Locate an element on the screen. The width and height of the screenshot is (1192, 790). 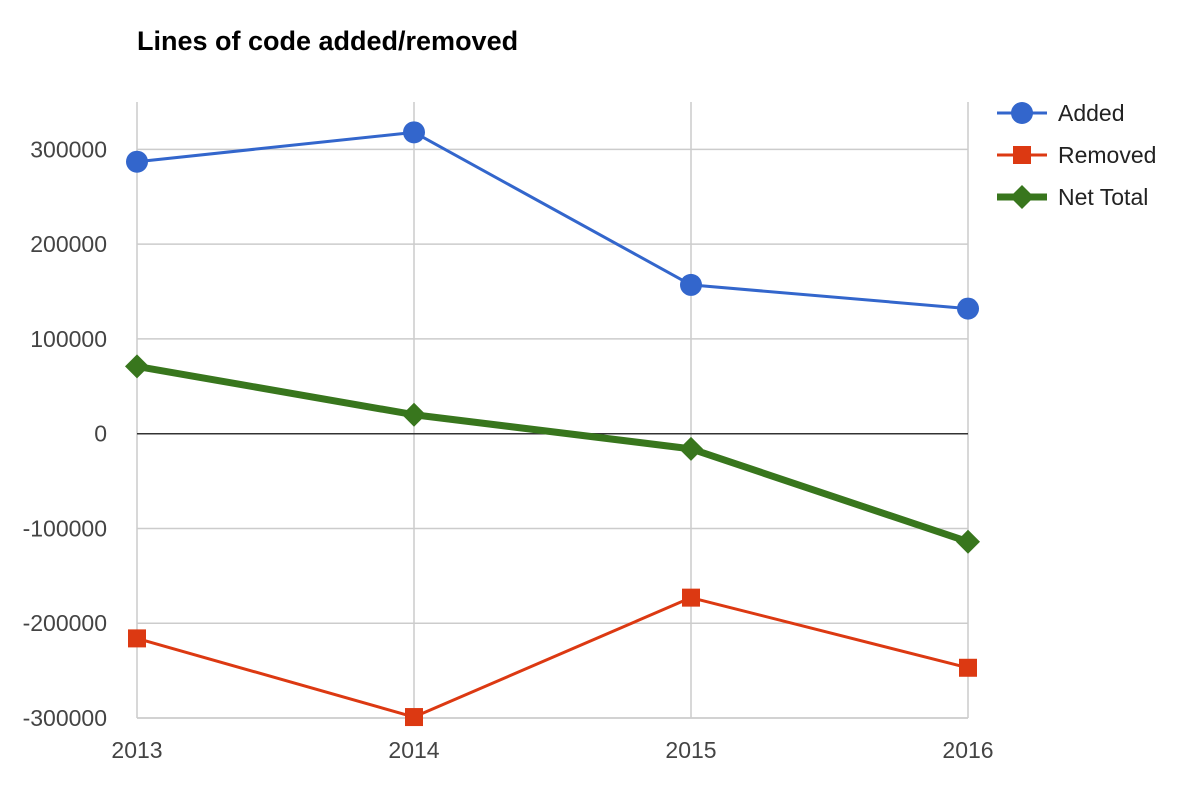
legend-label: Removed is located at coordinates (1107, 155).